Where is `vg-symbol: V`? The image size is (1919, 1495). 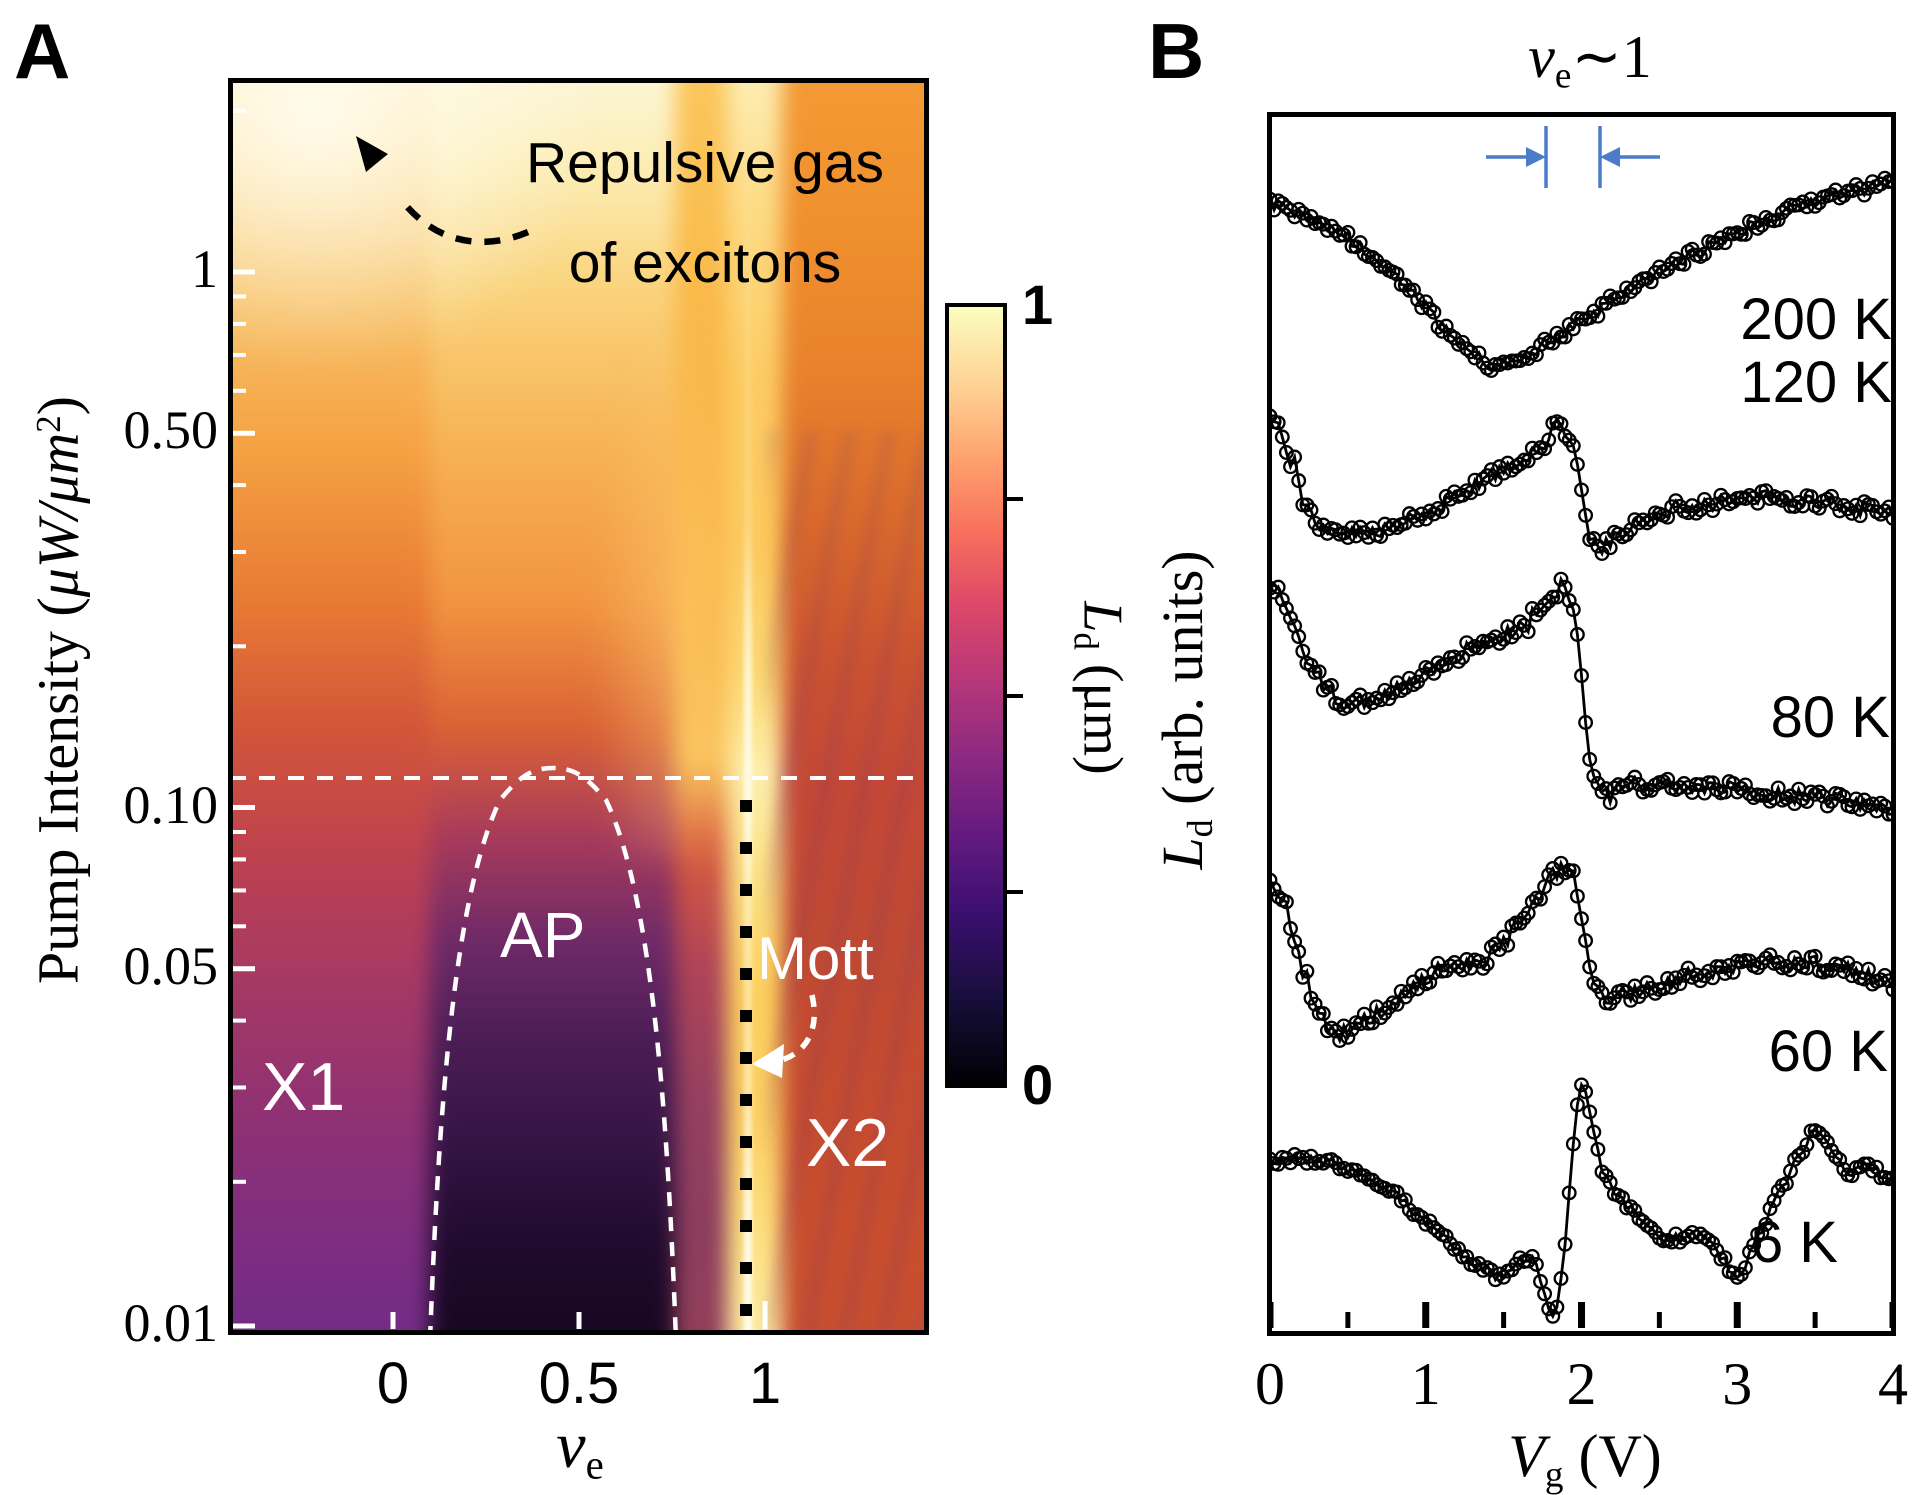
vg-symbol: V is located at coordinates (1526, 1456).